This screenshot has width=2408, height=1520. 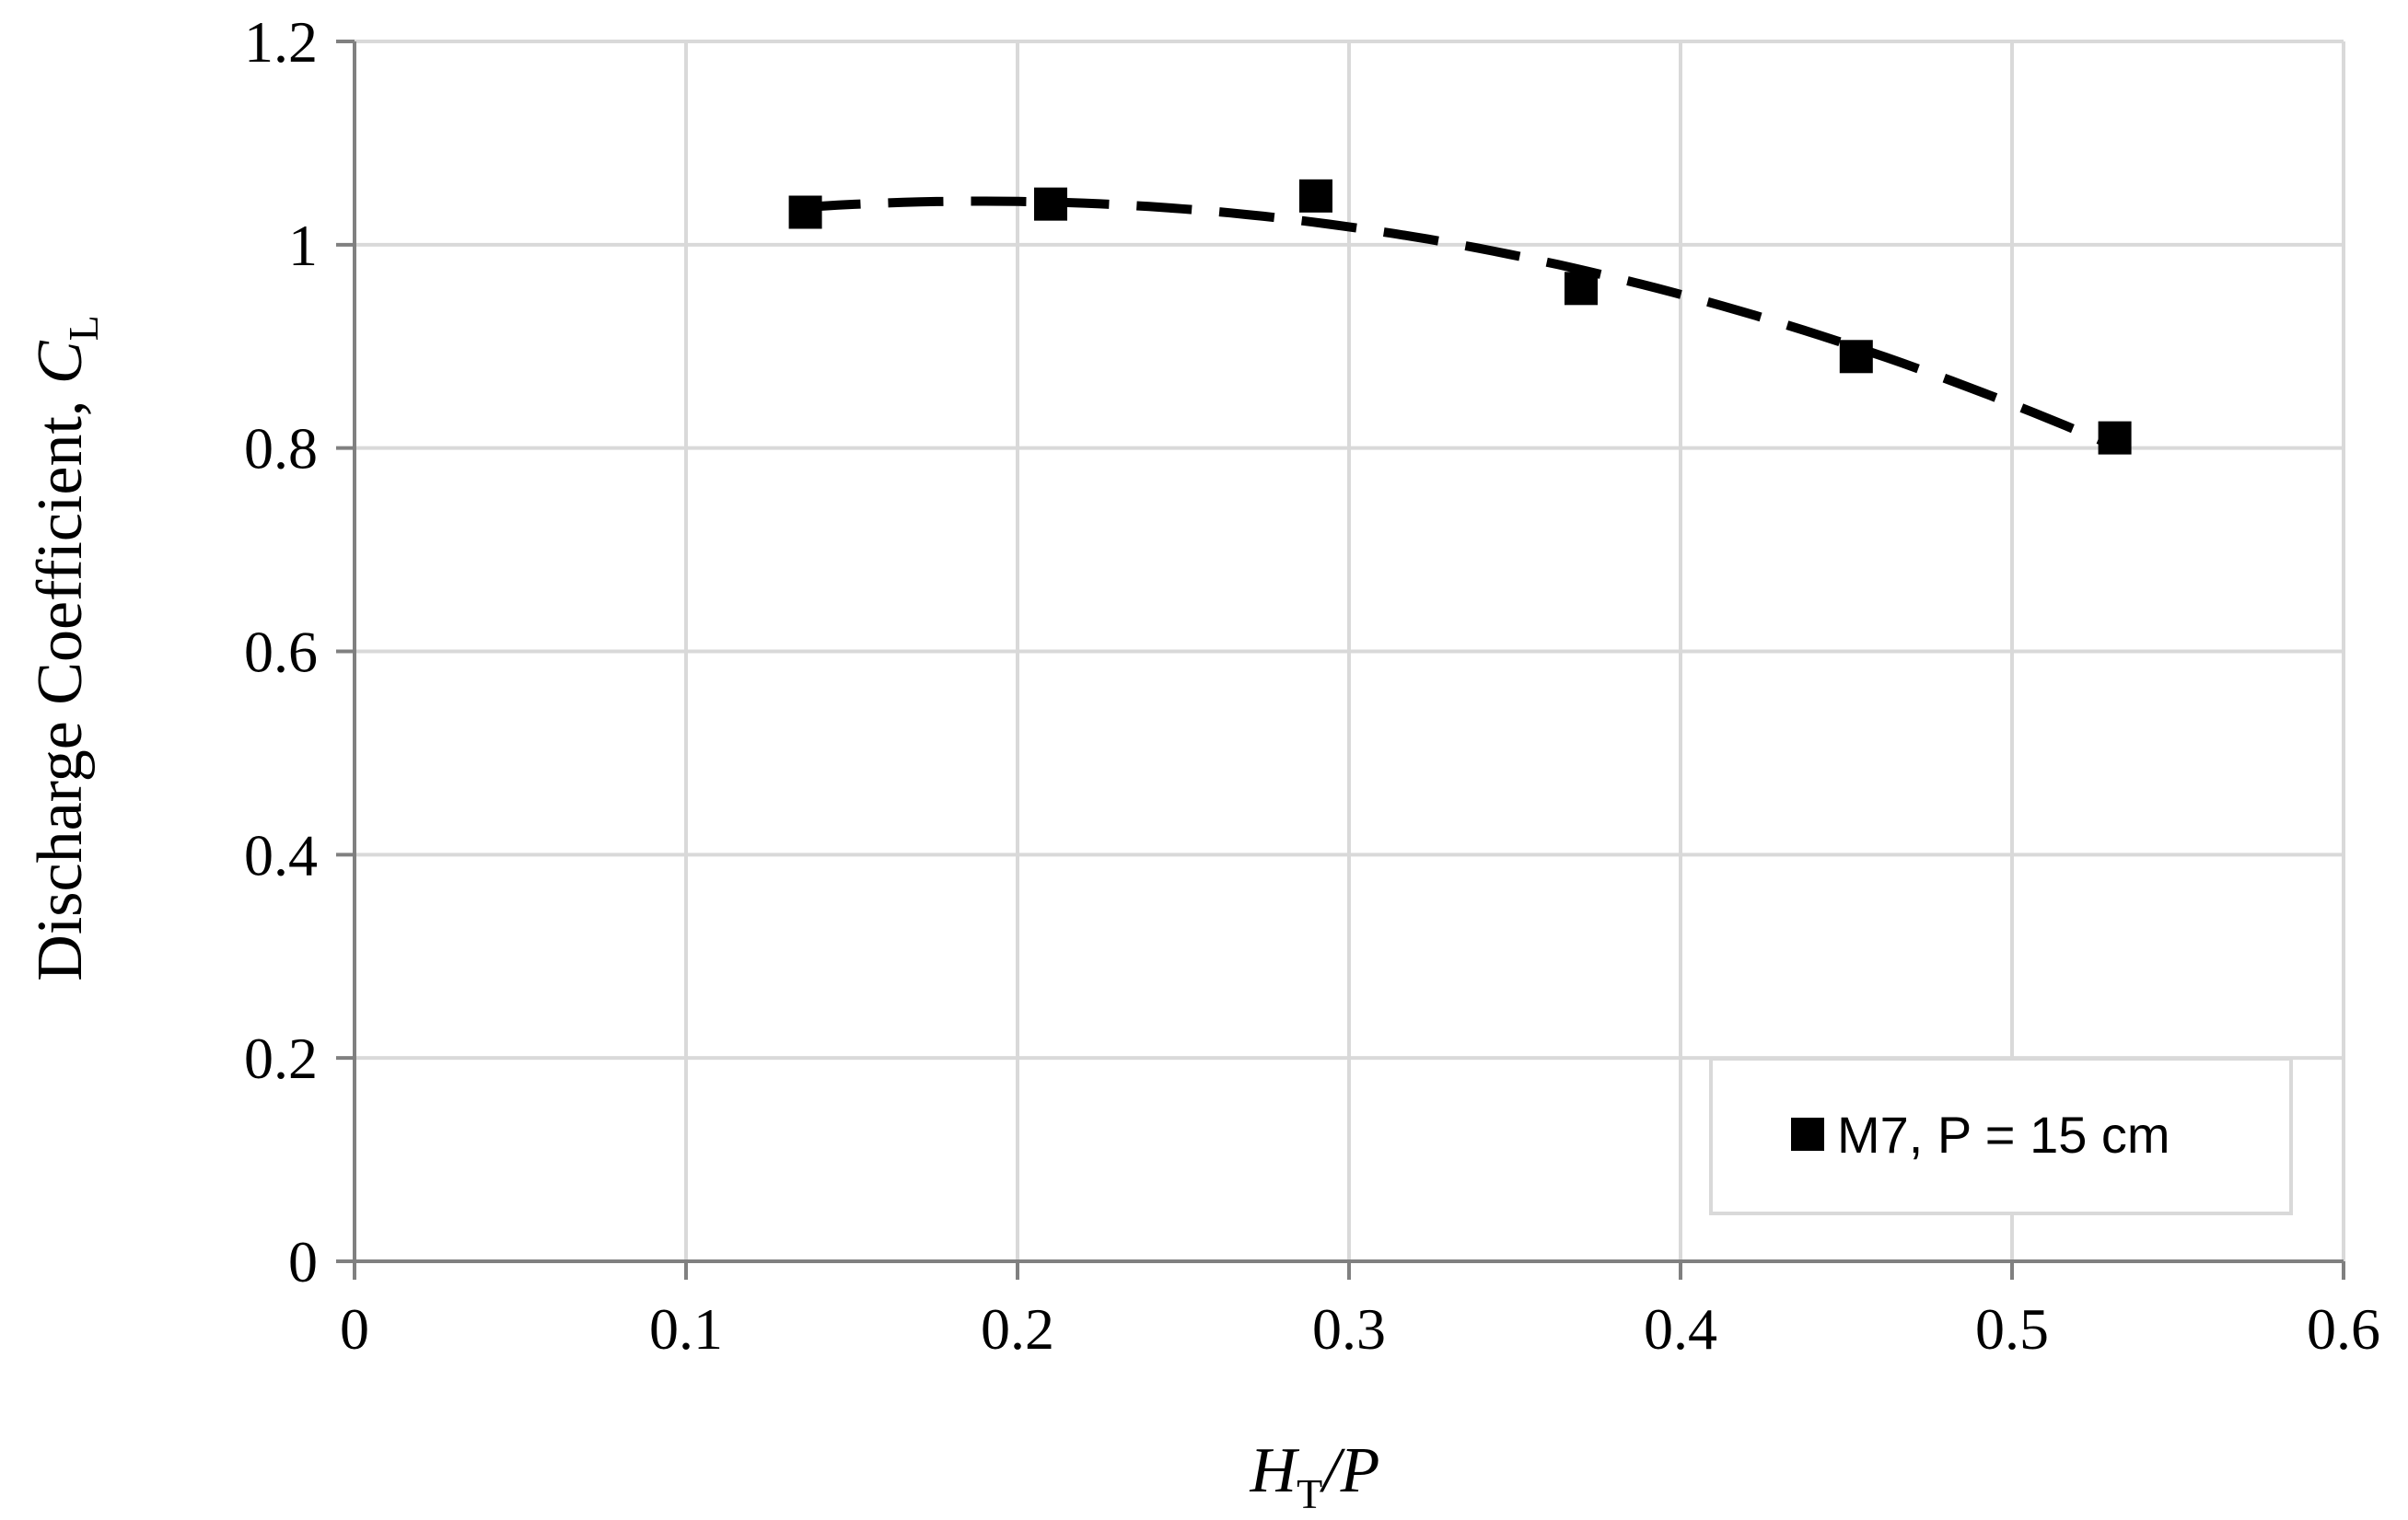 I want to click on x-tick-label: 0, so click(x=354, y=1329).